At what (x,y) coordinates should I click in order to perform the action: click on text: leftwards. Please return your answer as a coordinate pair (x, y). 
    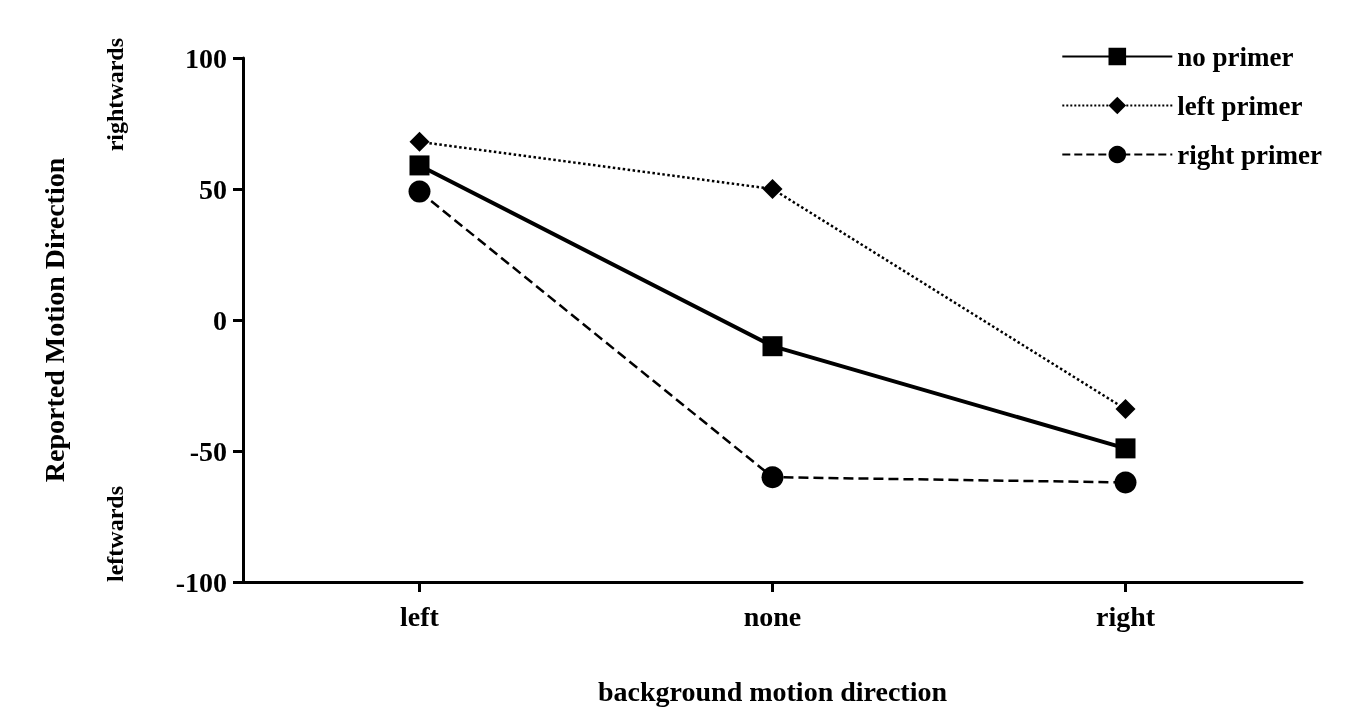
    Looking at the image, I should click on (115, 534).